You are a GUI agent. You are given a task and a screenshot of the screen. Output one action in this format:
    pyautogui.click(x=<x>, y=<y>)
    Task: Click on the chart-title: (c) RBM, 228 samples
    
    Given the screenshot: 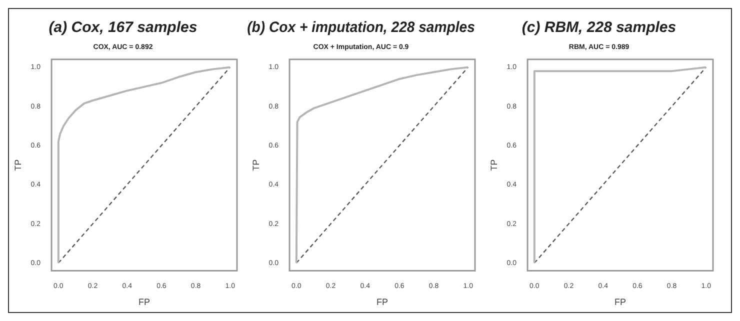 What is the action you would take?
    pyautogui.click(x=599, y=27)
    